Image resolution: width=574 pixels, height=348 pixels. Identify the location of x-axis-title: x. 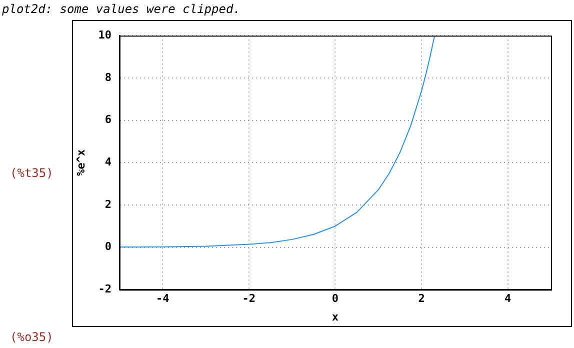
(335, 317).